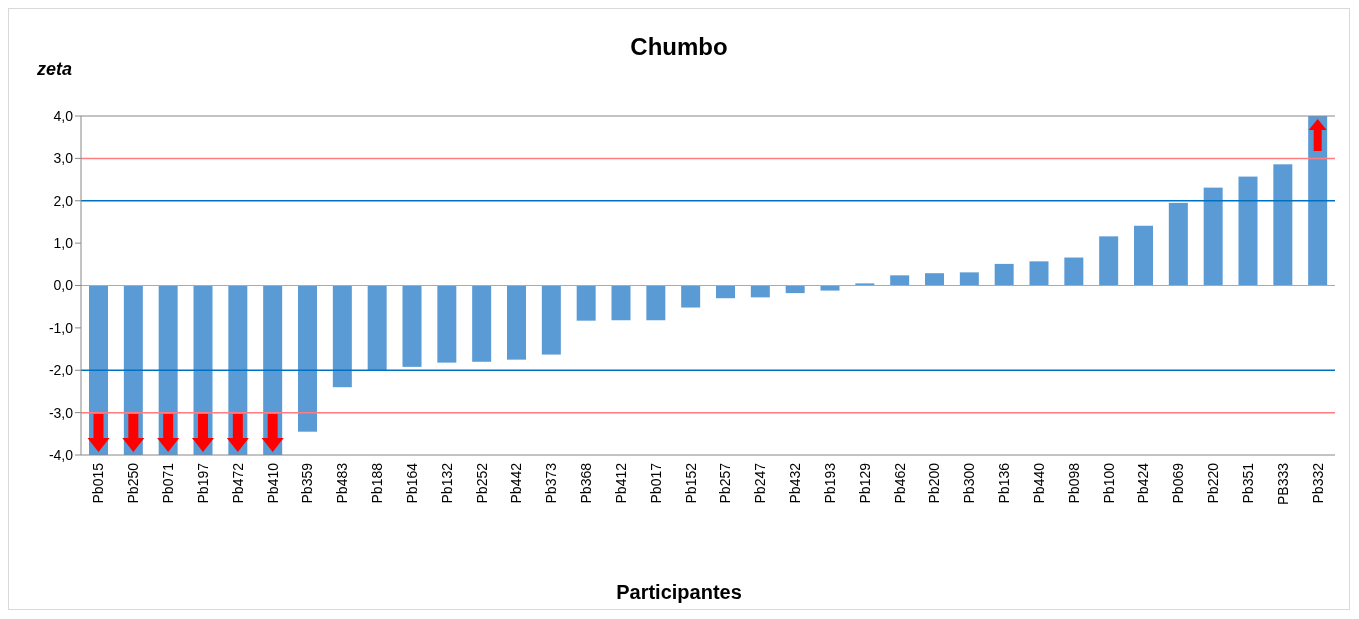 This screenshot has width=1359, height=619. I want to click on x-tick-label: Pb250, so click(133, 483).